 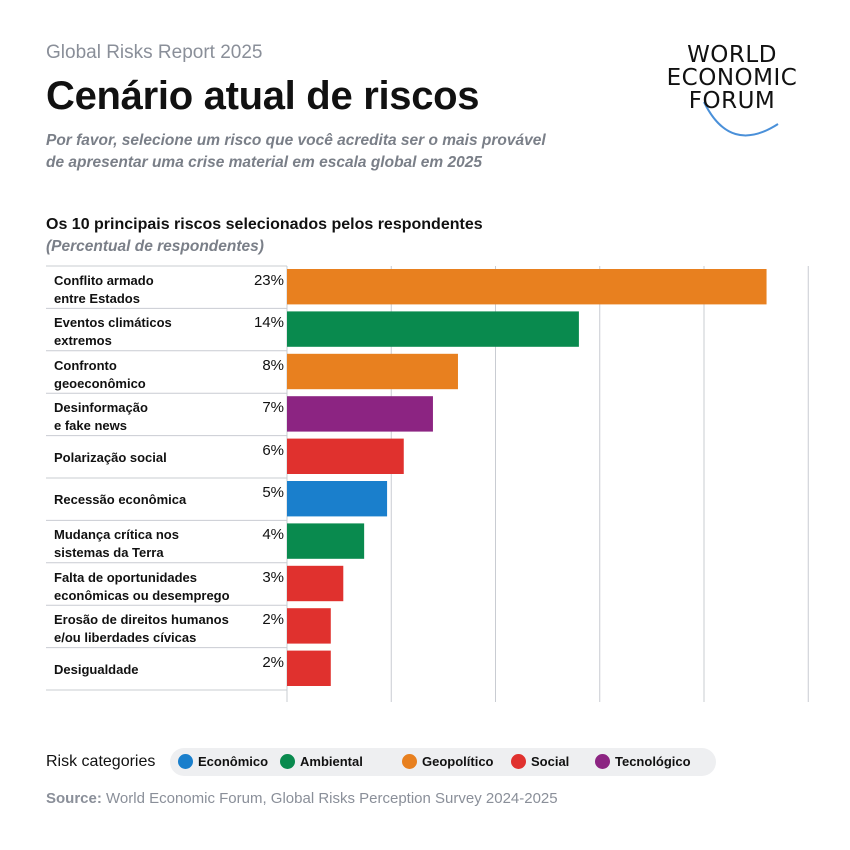 I want to click on row-label: Confronto geoeconômico, so click(x=154, y=375).